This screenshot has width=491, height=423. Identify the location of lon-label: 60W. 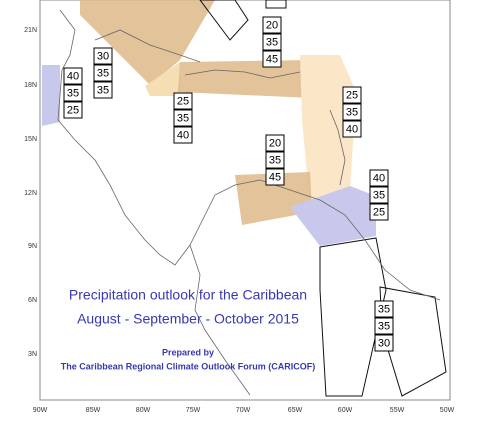
(345, 410).